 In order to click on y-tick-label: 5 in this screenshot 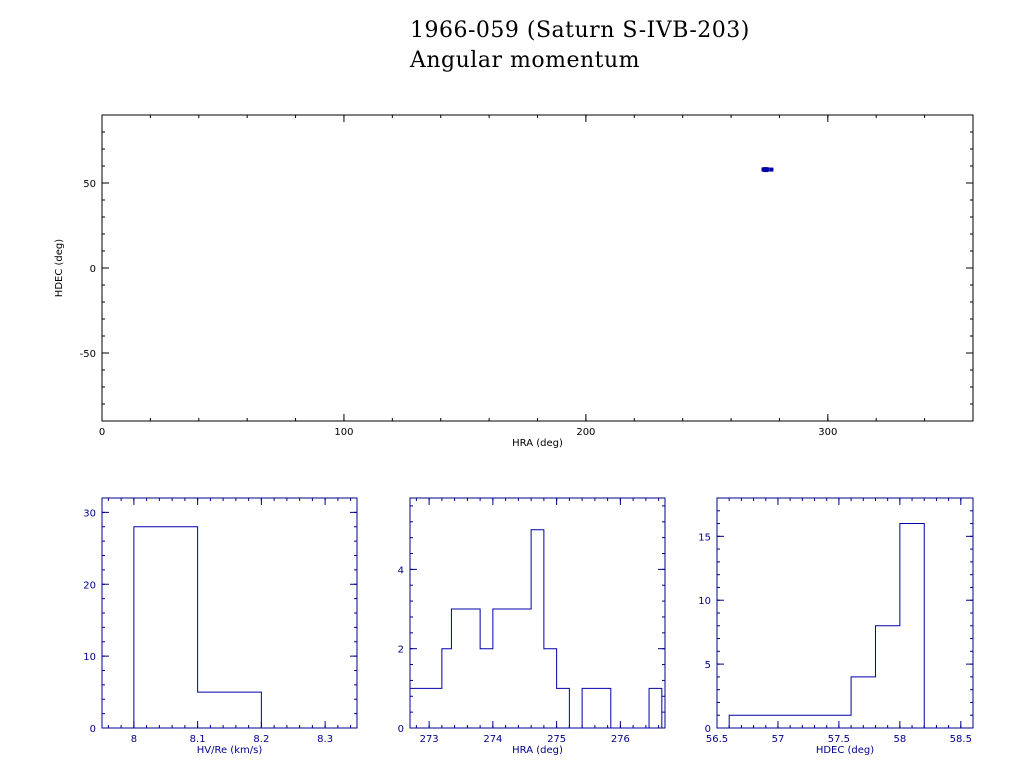, I will do `click(708, 665)`.